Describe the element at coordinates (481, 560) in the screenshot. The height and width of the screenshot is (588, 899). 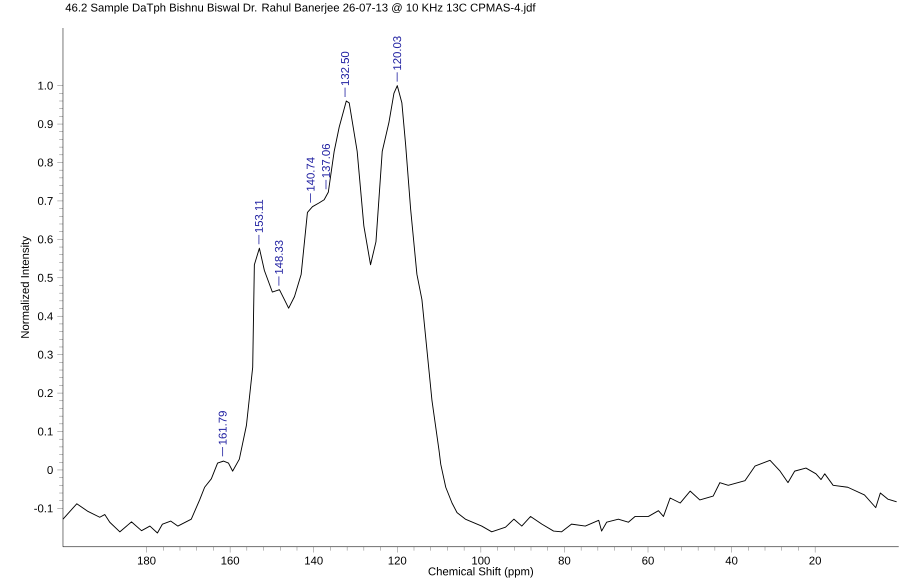
I see `x-tick-label: 100` at that location.